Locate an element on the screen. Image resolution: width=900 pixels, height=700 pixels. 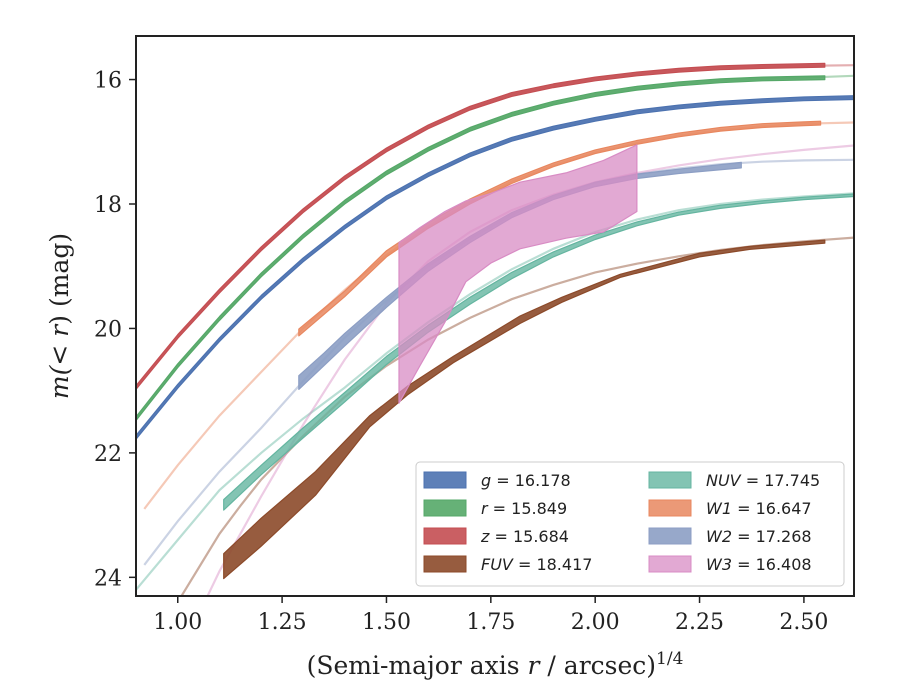
y-tick-label: 24 is located at coordinates (108, 578).